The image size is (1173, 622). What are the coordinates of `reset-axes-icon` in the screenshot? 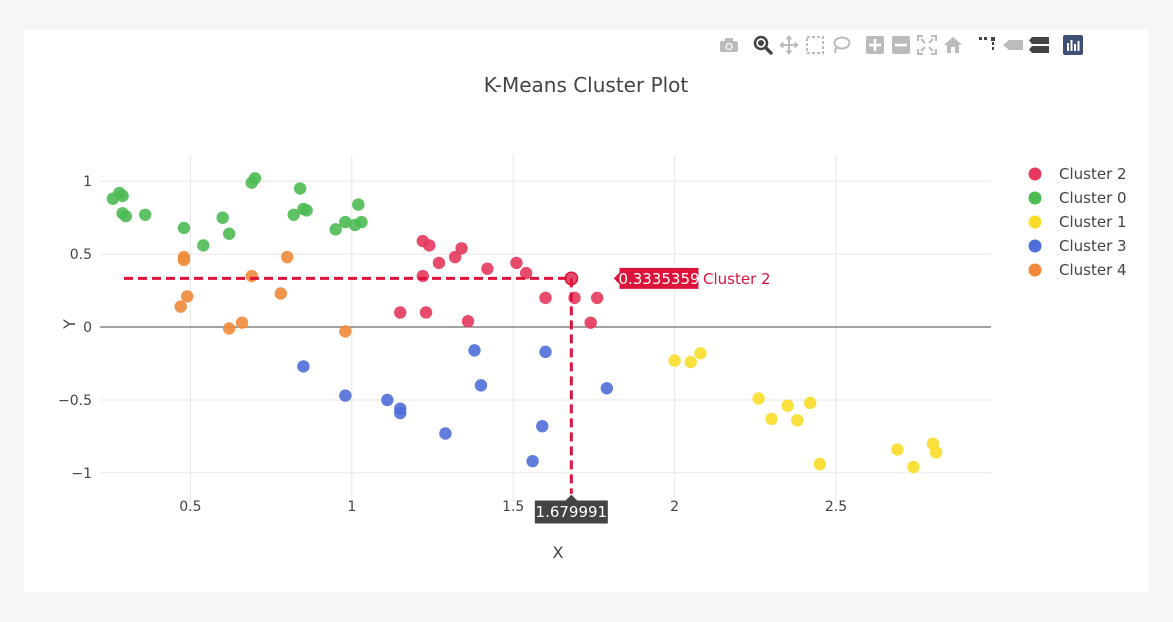 It's located at (953, 45).